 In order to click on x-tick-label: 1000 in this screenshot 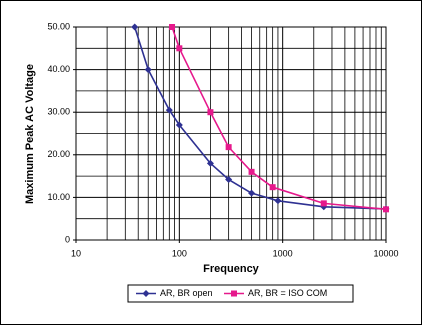, I will do `click(283, 253)`.